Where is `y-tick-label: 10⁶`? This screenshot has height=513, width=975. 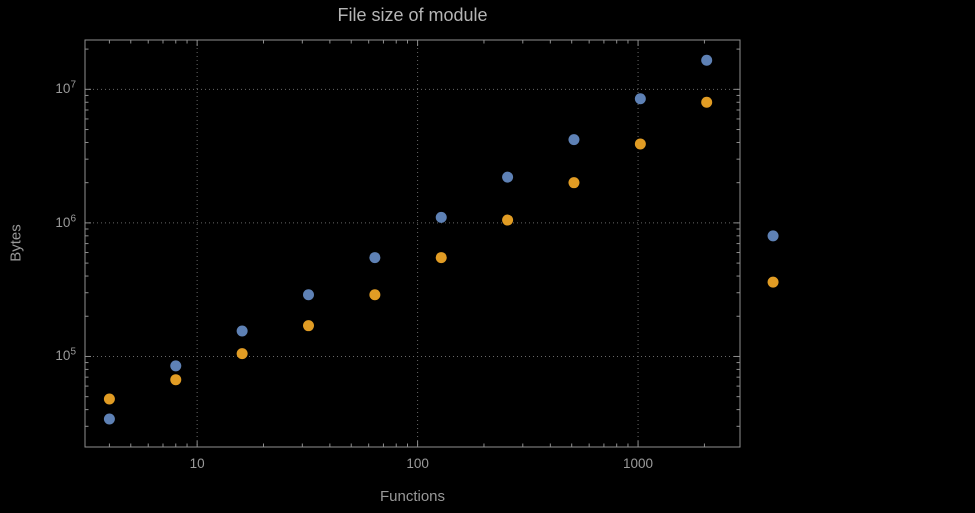
y-tick-label: 10⁶ is located at coordinates (65, 221).